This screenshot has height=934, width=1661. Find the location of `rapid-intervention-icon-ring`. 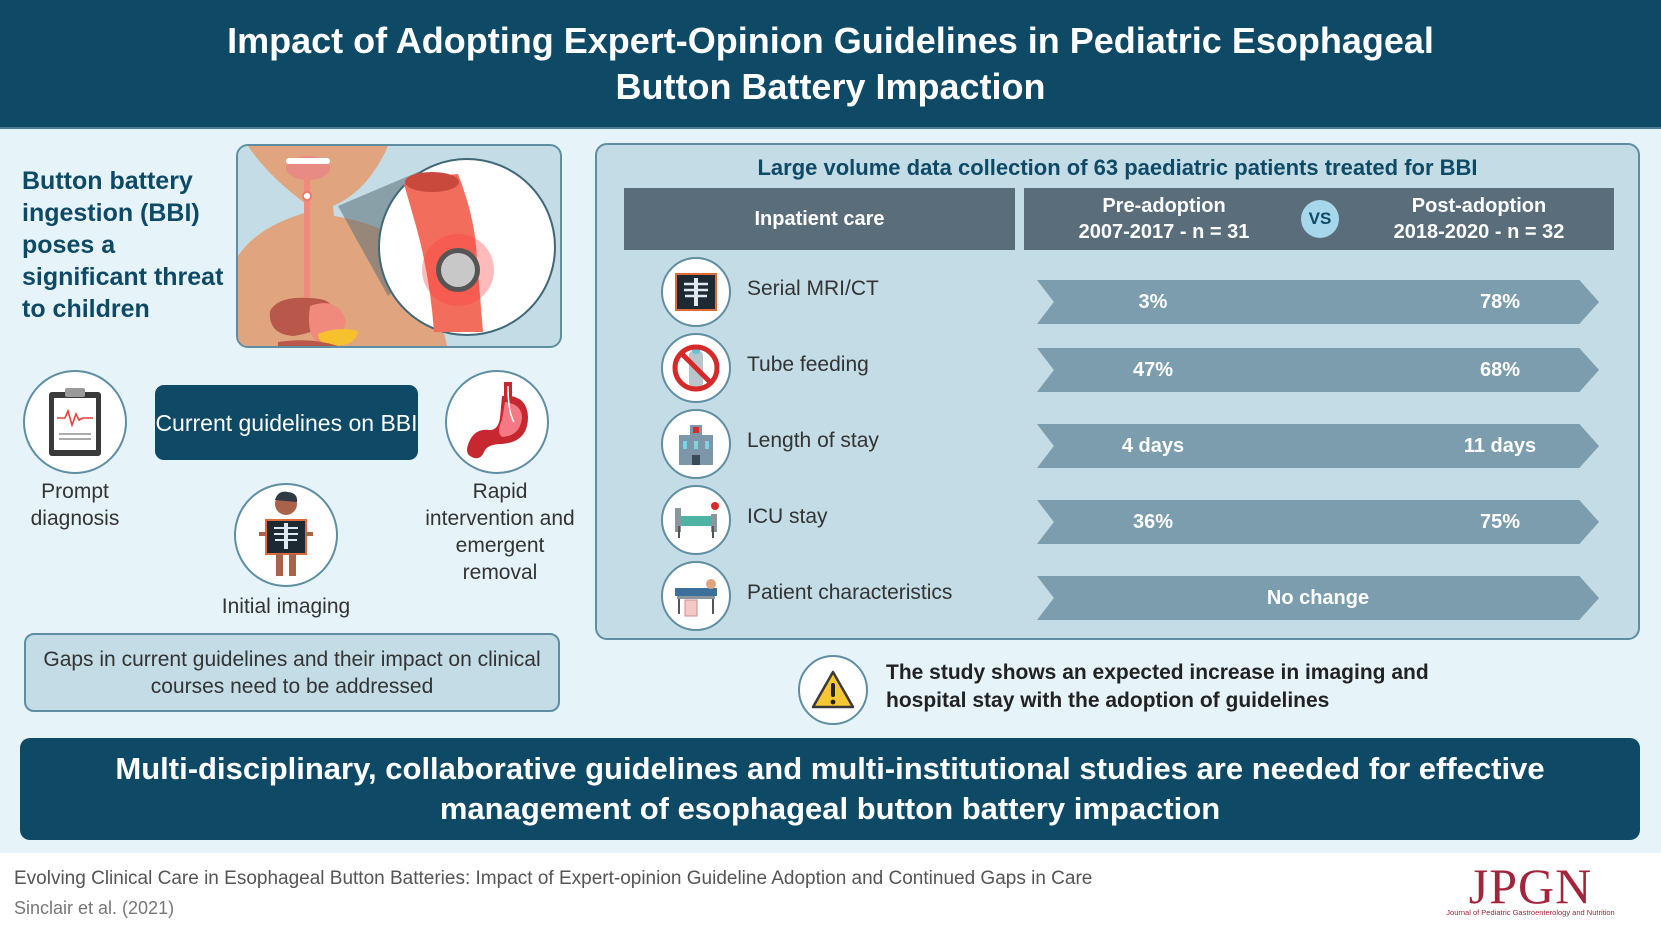

rapid-intervention-icon-ring is located at coordinates (497, 422).